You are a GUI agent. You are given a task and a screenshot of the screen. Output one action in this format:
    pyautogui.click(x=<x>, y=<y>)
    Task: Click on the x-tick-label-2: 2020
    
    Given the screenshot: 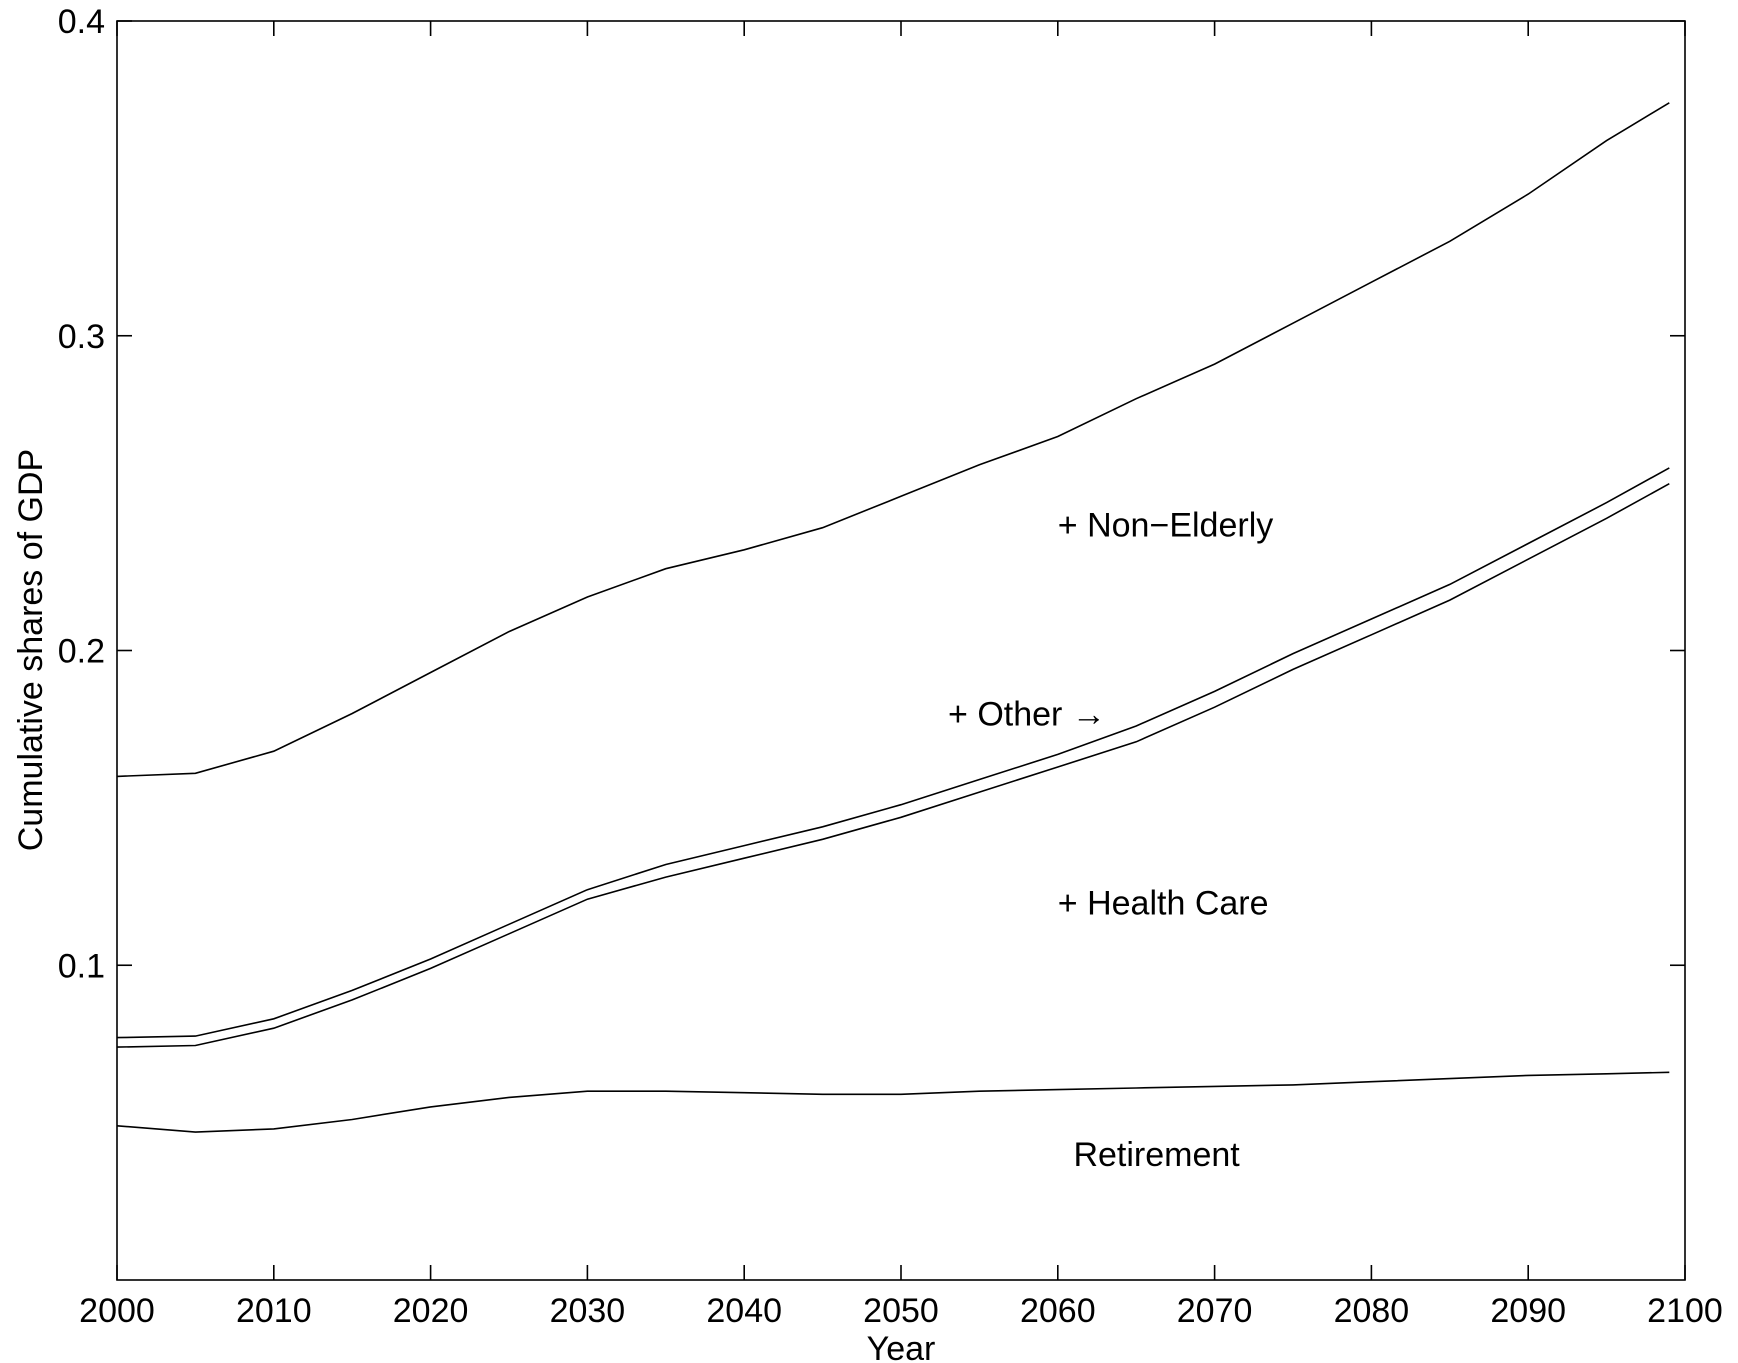 What is the action you would take?
    pyautogui.click(x=431, y=1311)
    